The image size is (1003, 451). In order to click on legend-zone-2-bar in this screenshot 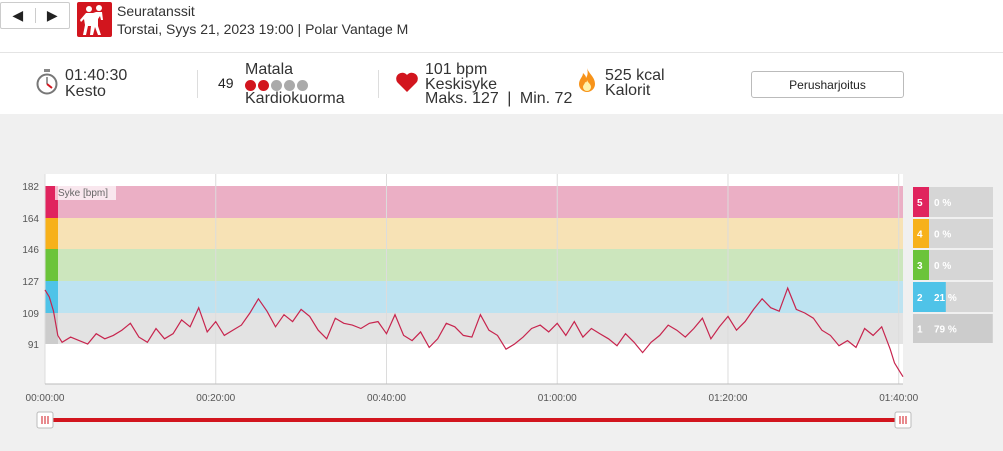, I will do `click(929, 297)`.